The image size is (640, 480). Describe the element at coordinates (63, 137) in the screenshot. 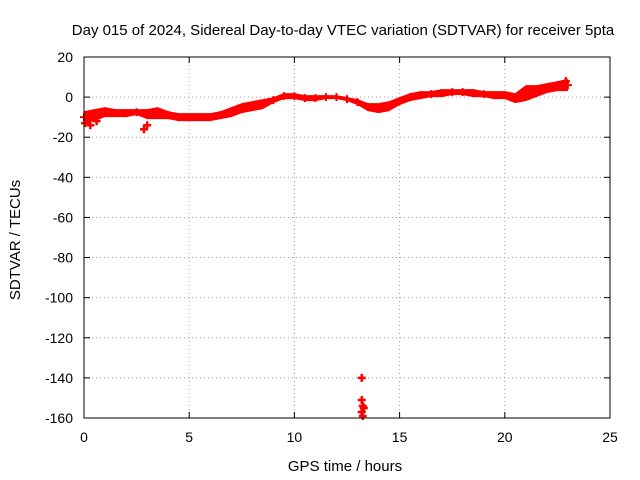

I see `y-tick-label: -20` at that location.